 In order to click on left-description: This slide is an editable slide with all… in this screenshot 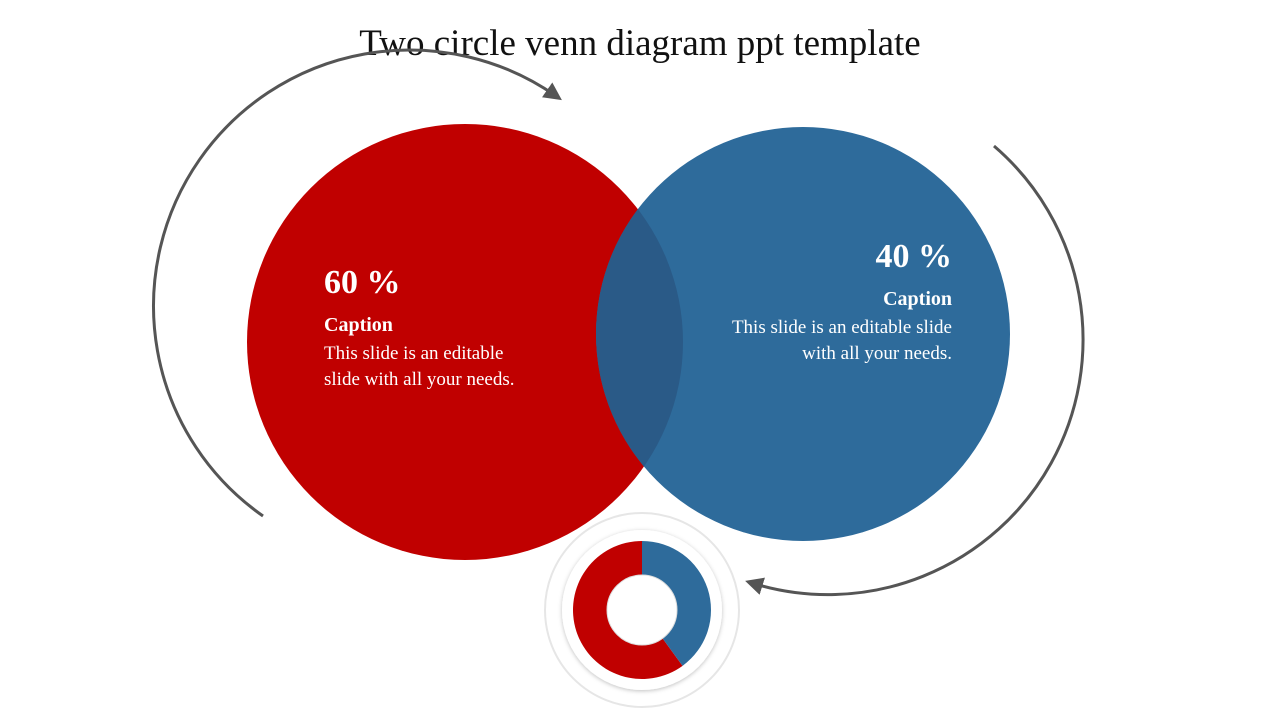, I will do `click(419, 366)`.